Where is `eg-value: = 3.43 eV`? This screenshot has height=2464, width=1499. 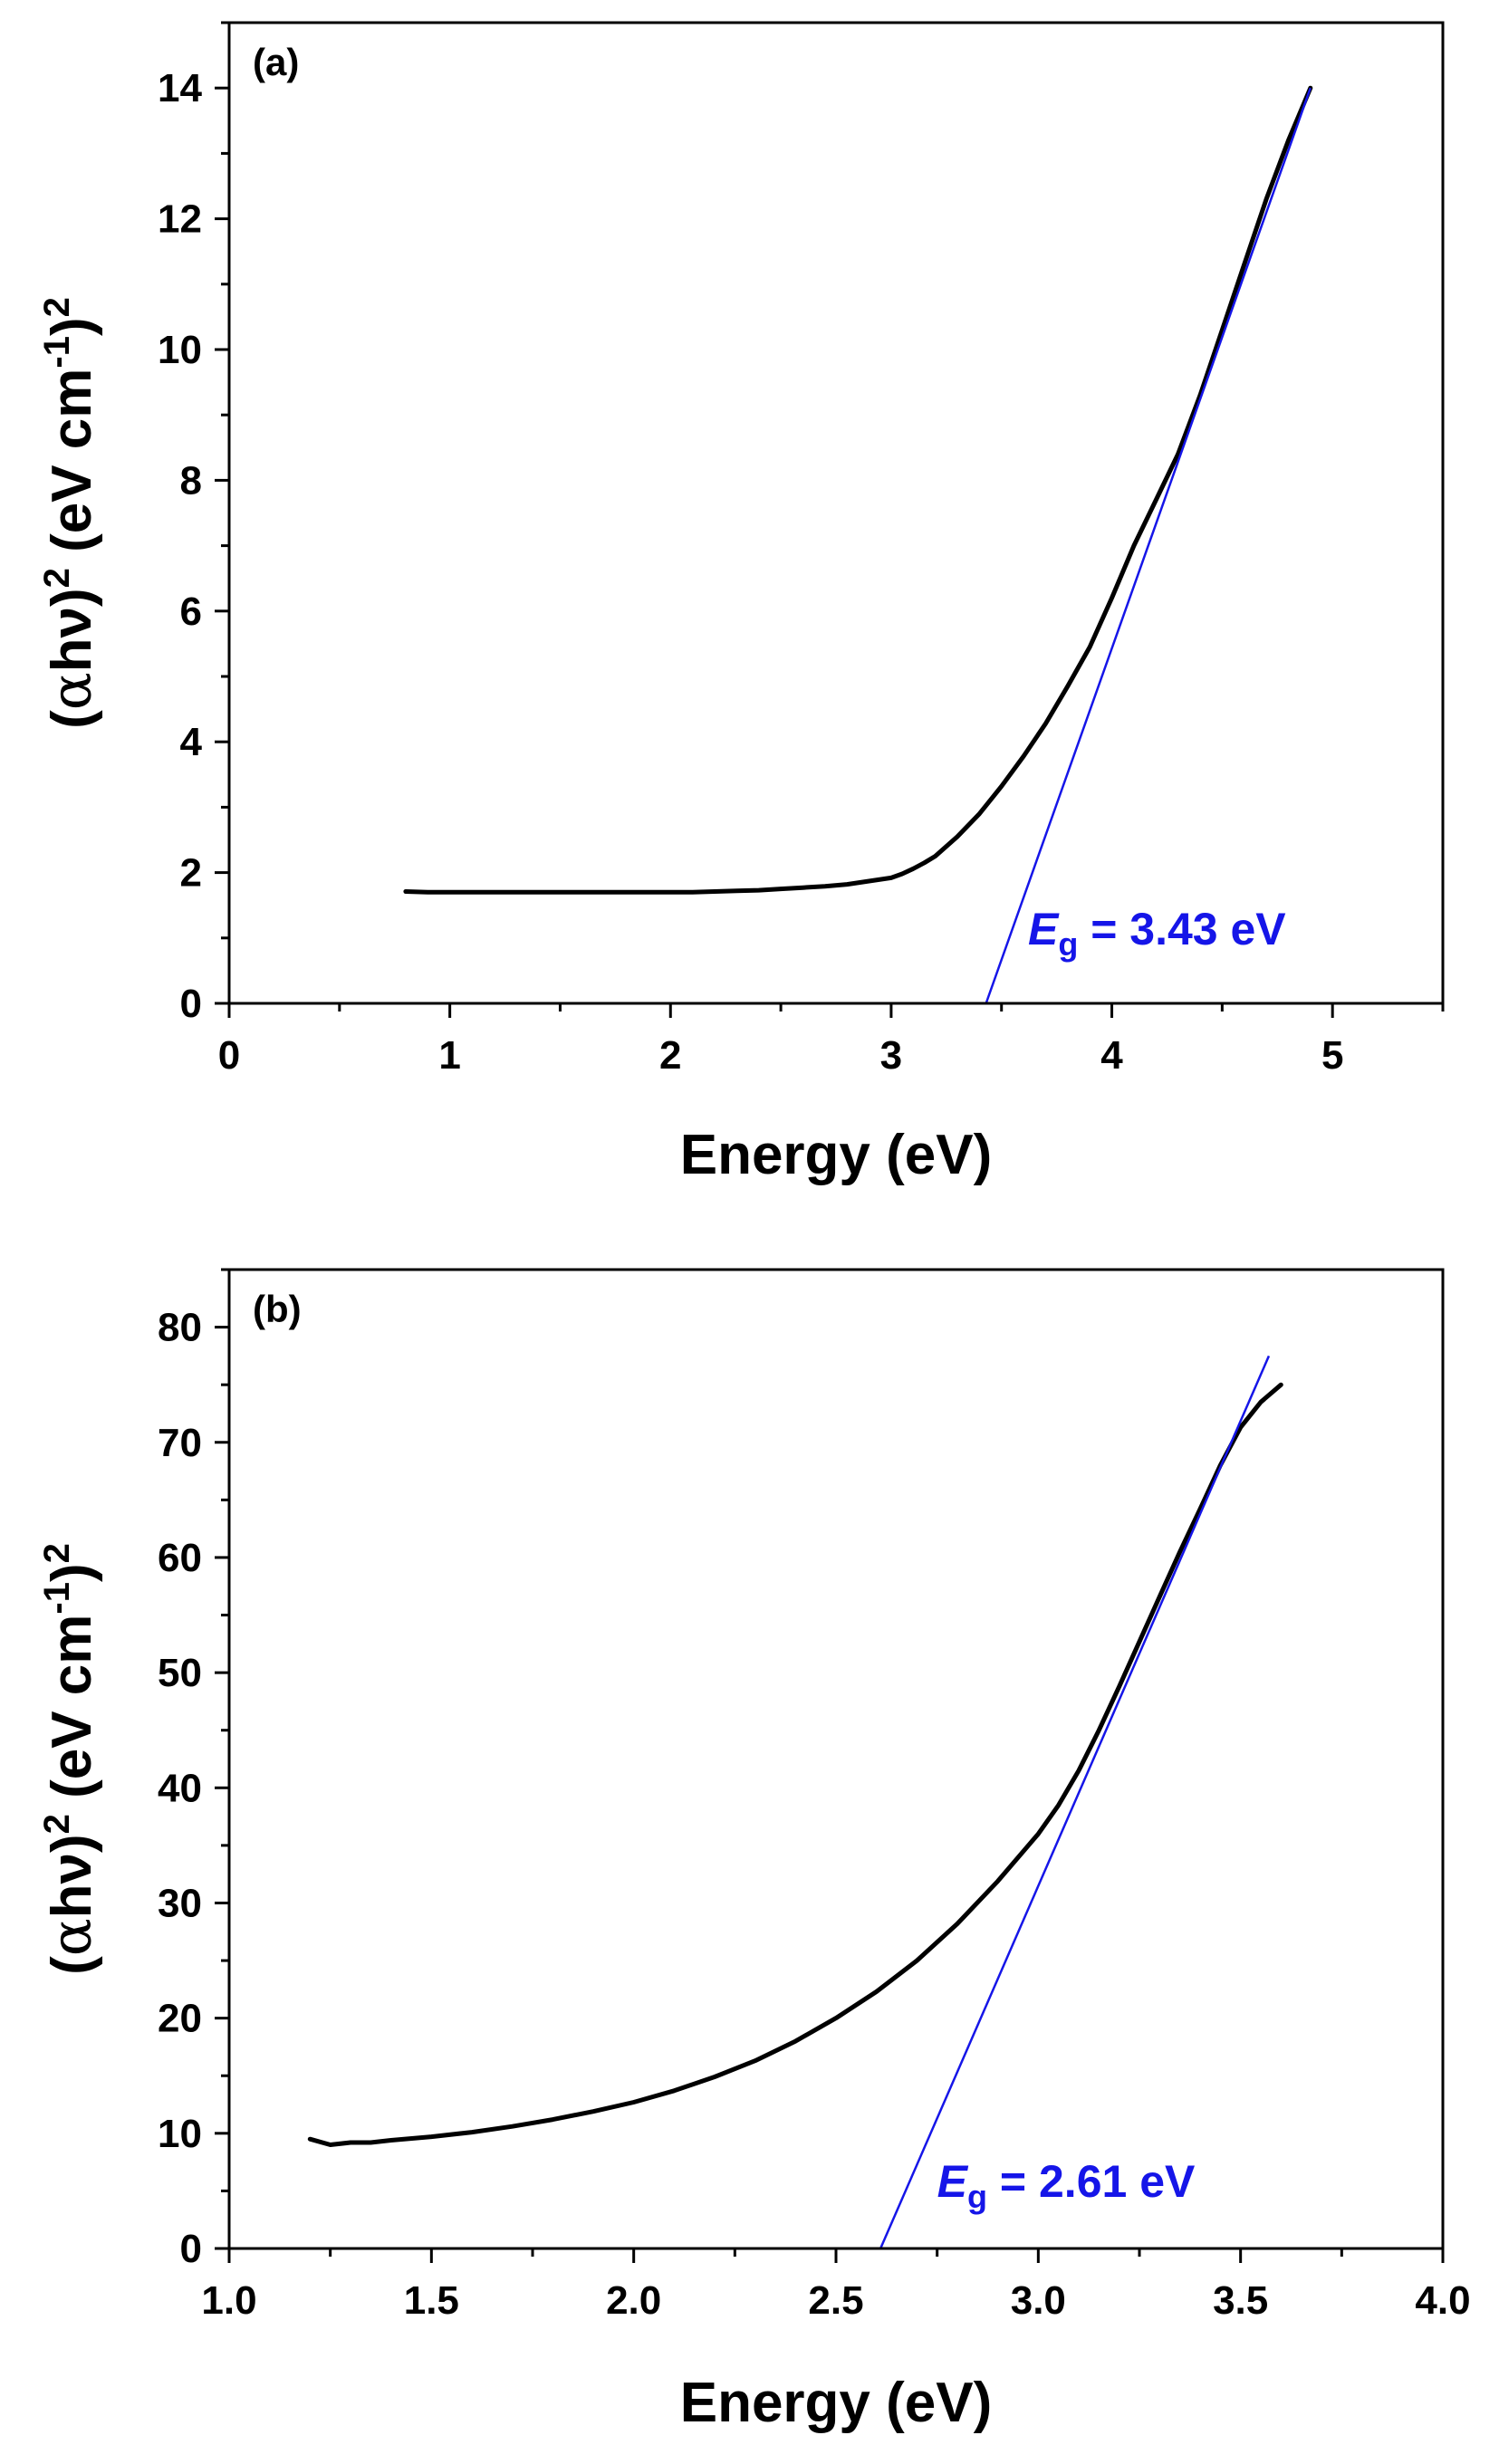 eg-value: = 3.43 eV is located at coordinates (1182, 929).